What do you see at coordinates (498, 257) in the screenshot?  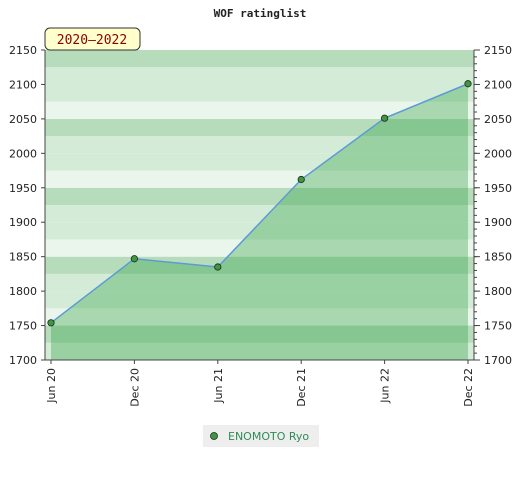 I see `y-tick-label-right: 1850` at bounding box center [498, 257].